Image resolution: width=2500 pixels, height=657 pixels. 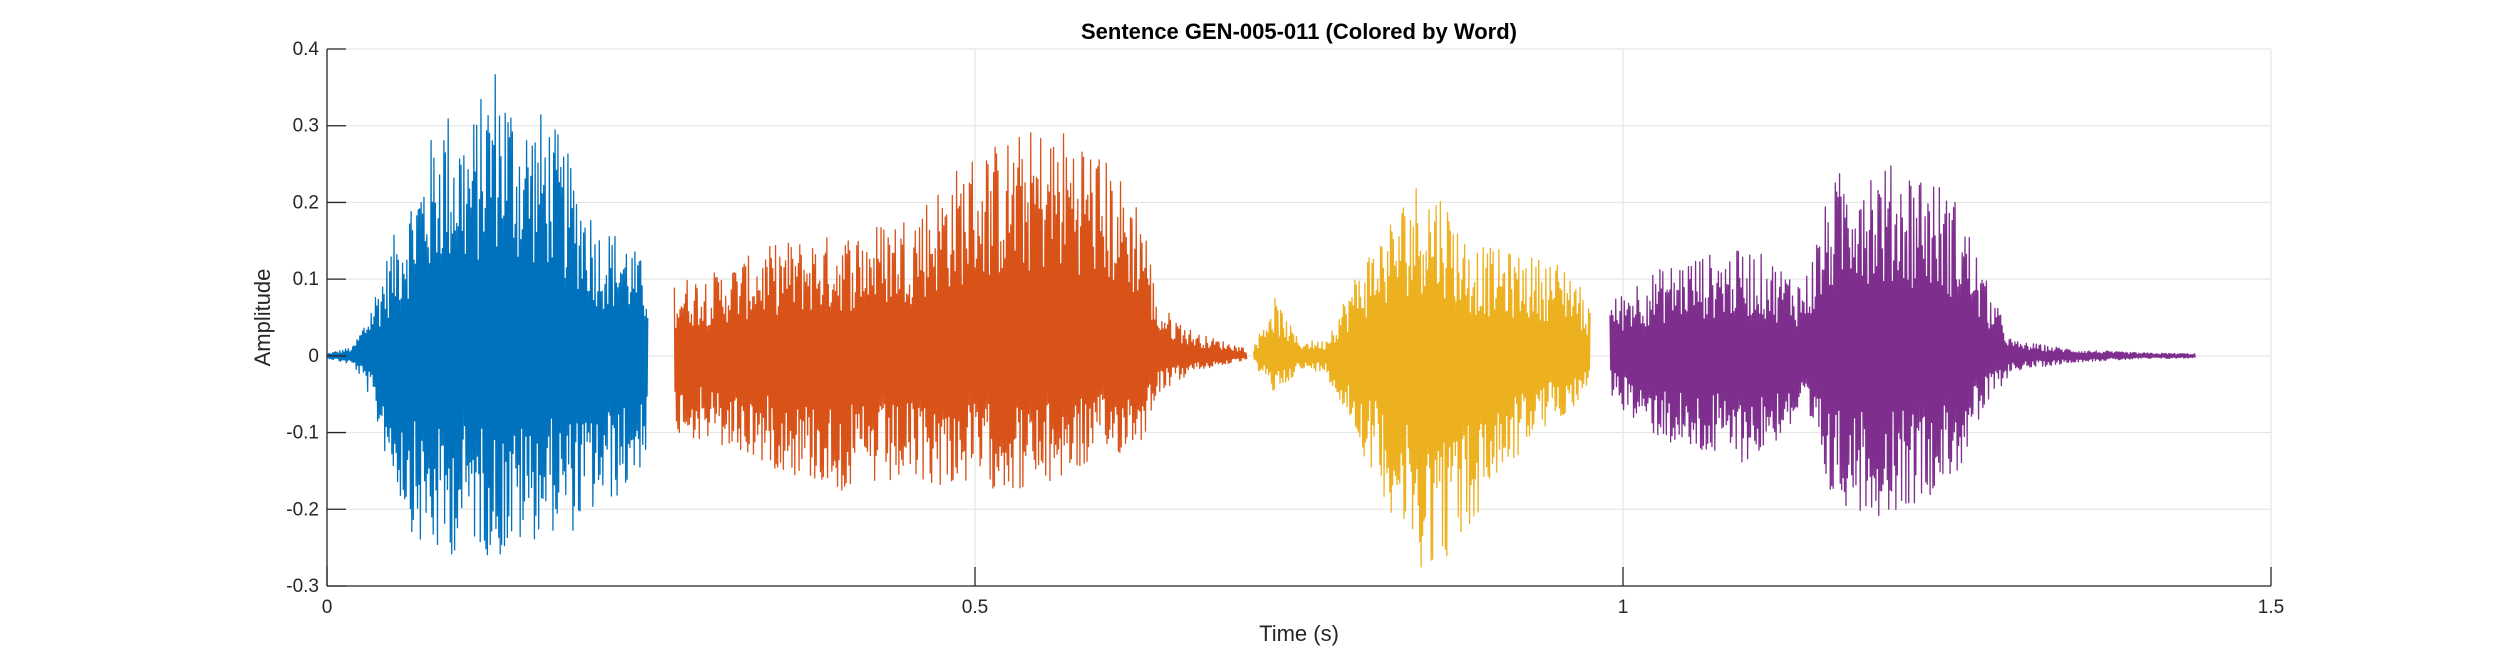 I want to click on x-tick-label: 1.5, so click(x=2271, y=607).